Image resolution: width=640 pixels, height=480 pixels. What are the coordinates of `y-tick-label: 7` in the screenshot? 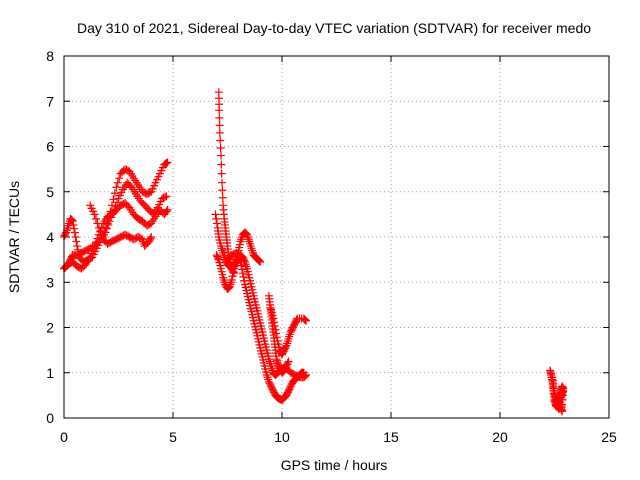 It's located at (50, 101).